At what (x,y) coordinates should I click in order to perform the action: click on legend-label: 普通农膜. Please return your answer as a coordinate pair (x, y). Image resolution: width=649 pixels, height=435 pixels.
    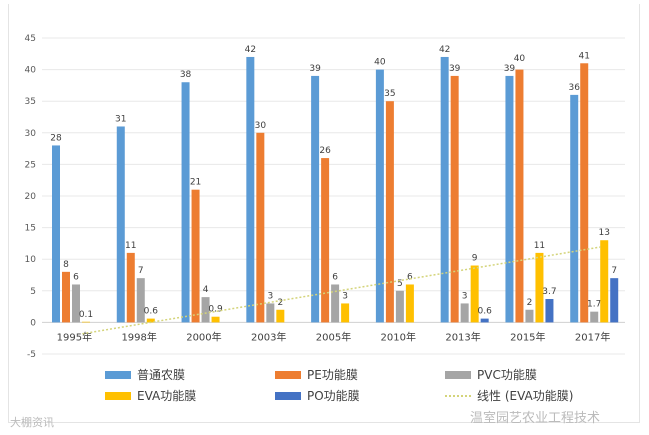
    Looking at the image, I should click on (161, 375).